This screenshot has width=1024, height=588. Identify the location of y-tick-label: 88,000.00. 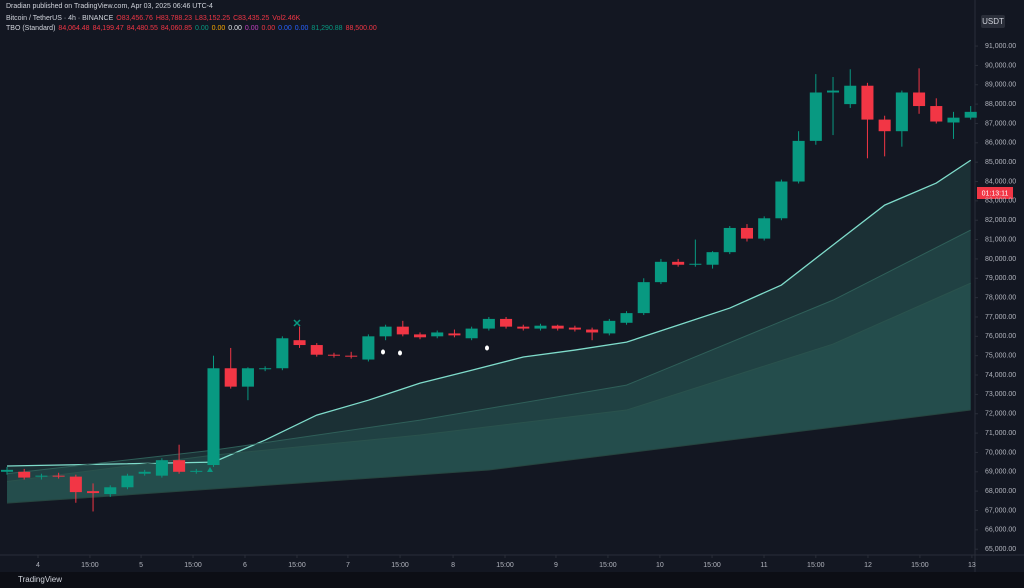
(1000, 104).